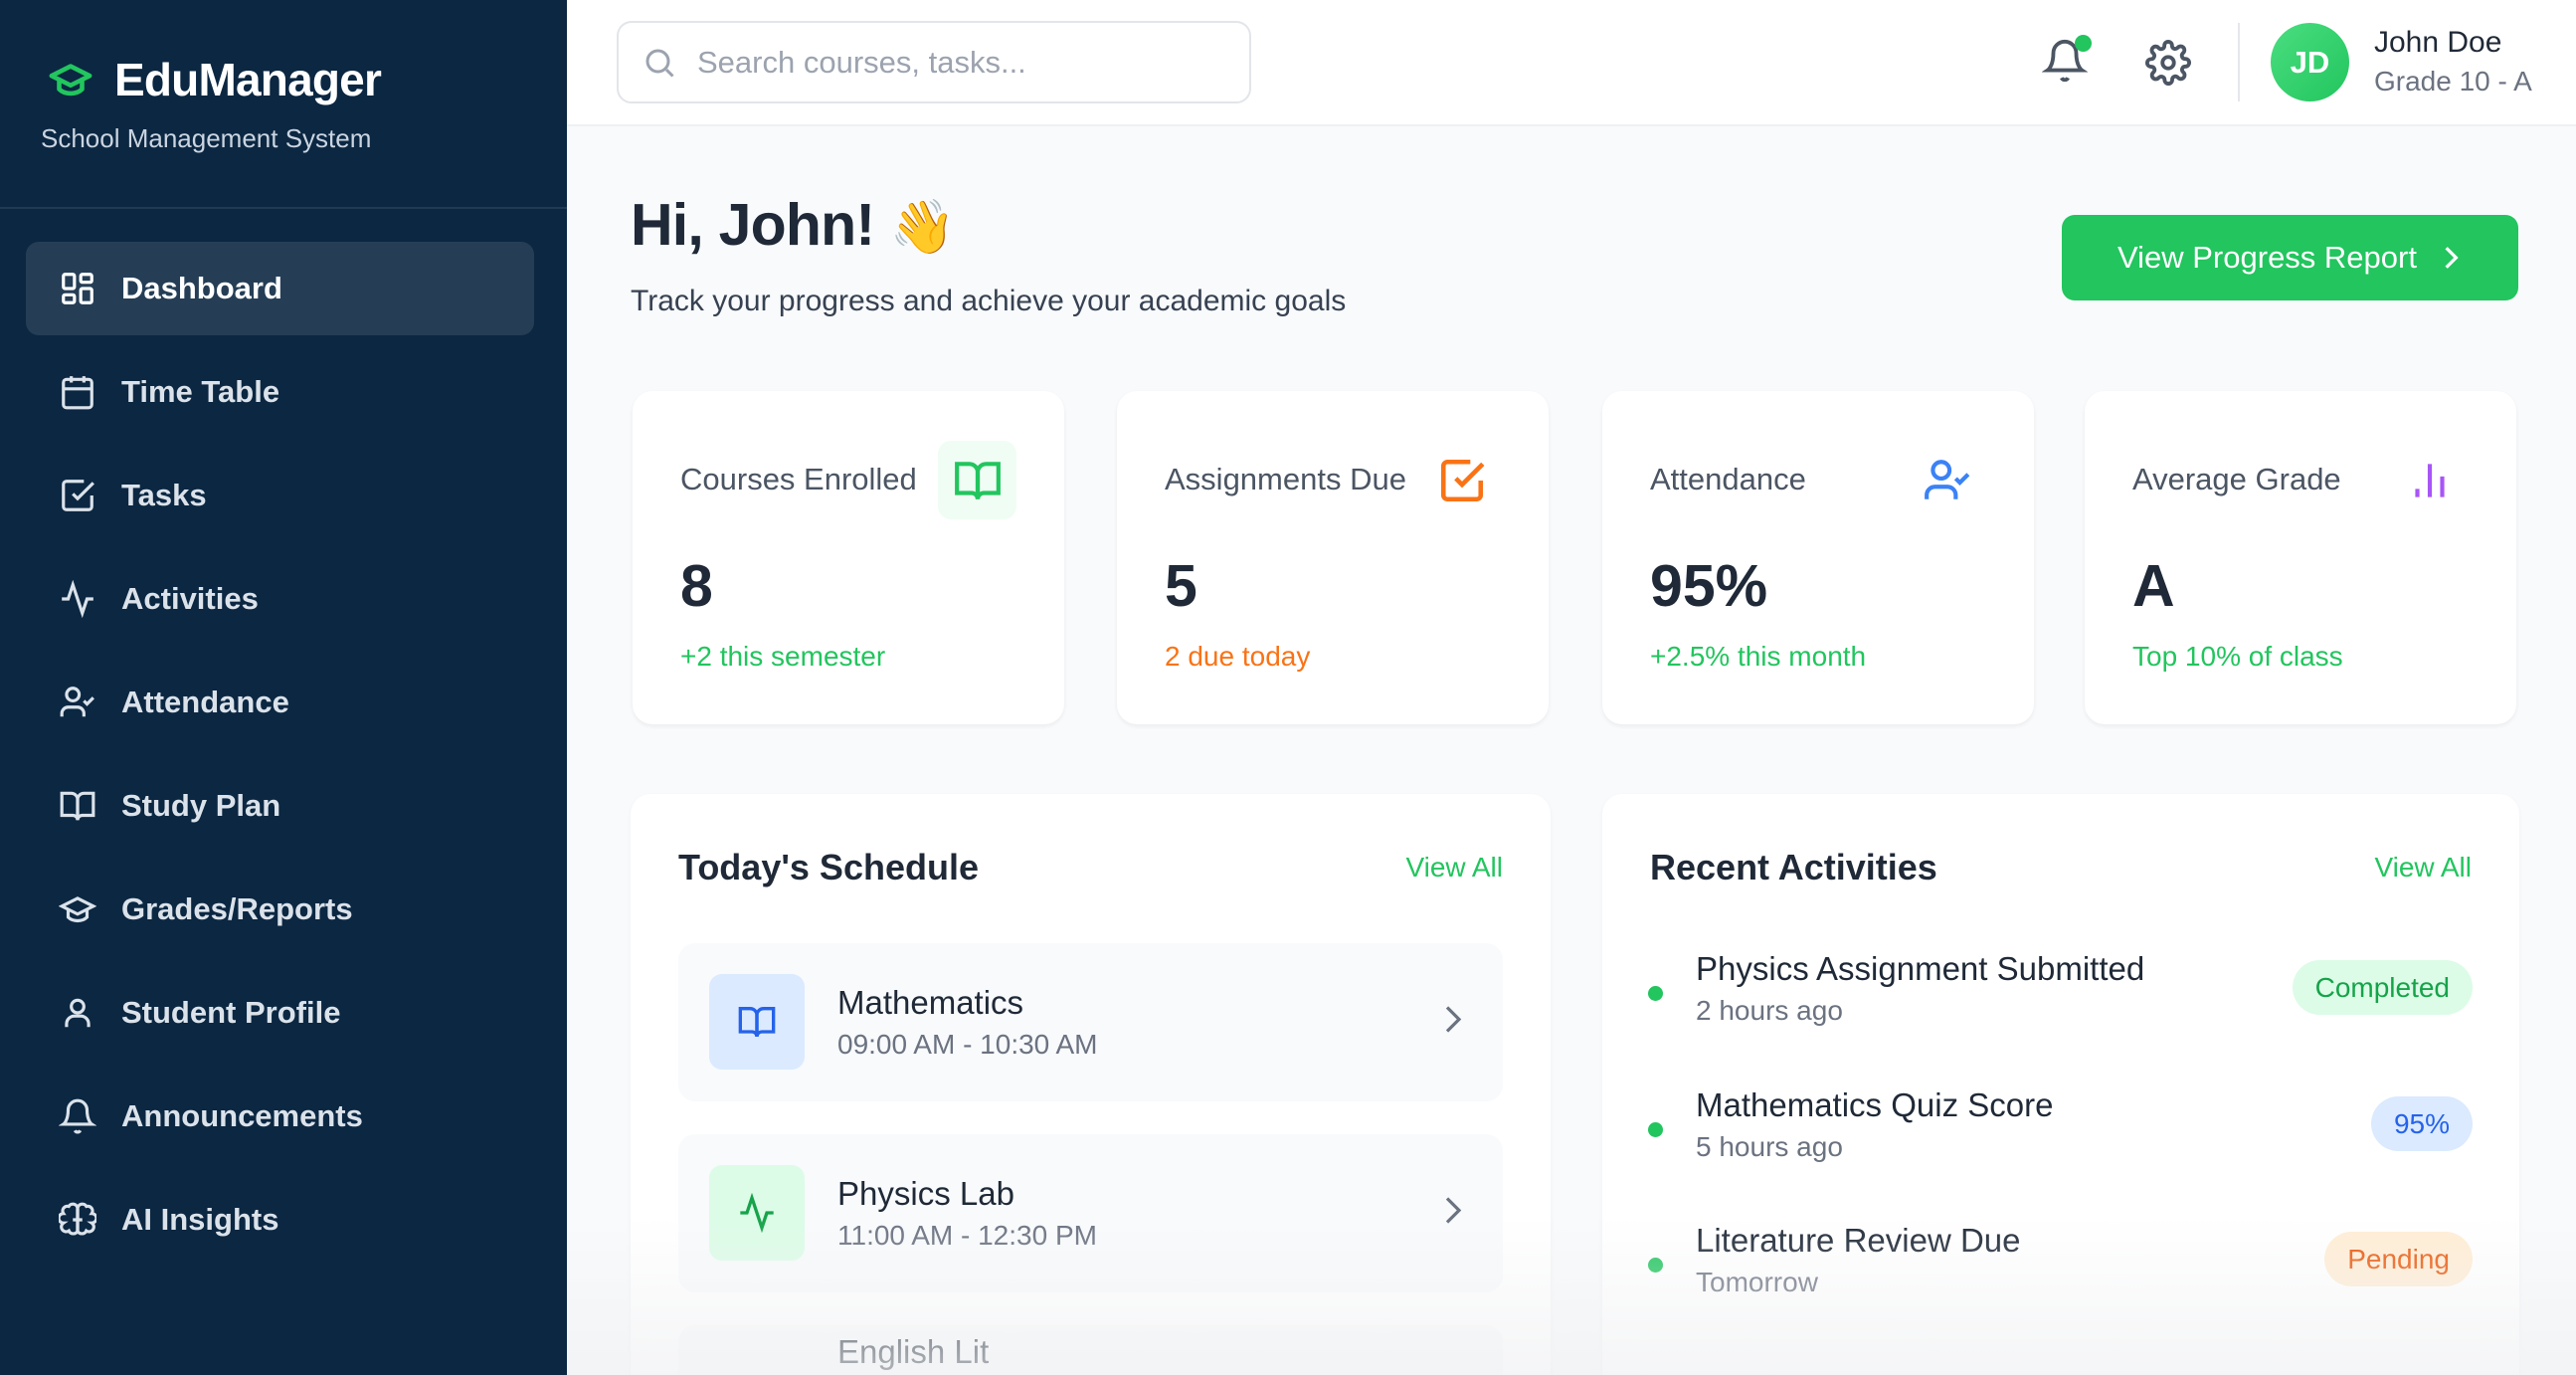 The image size is (2576, 1375). I want to click on schedule-time: 09:00 AM - 10:30 AM, so click(967, 1044).